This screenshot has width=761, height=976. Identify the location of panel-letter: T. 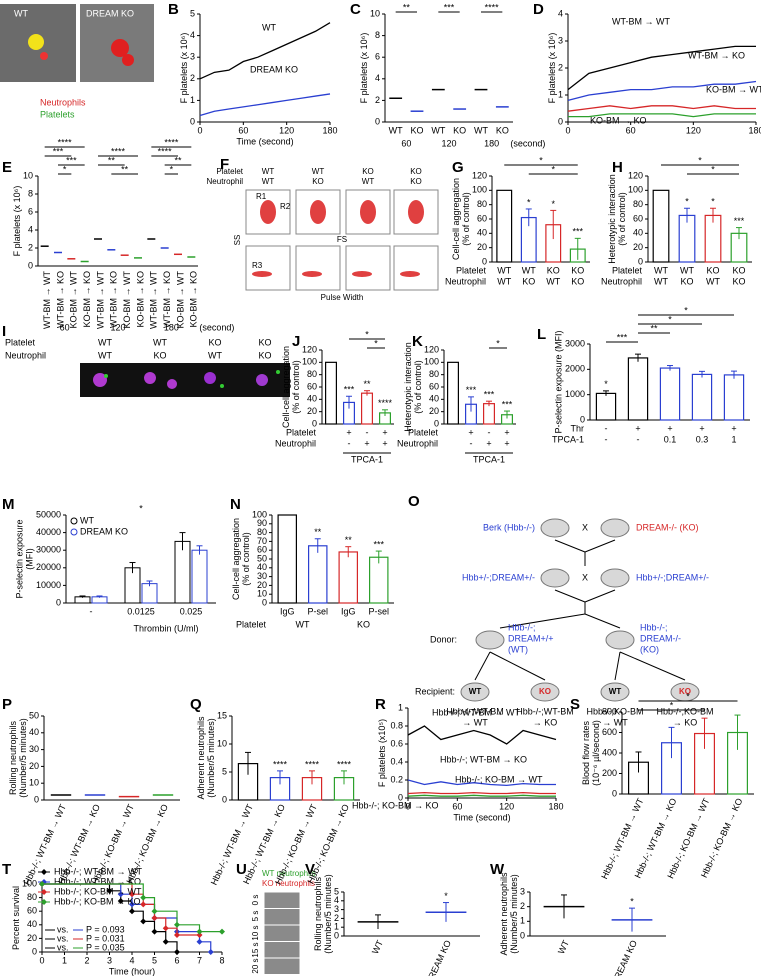
(6, 869).